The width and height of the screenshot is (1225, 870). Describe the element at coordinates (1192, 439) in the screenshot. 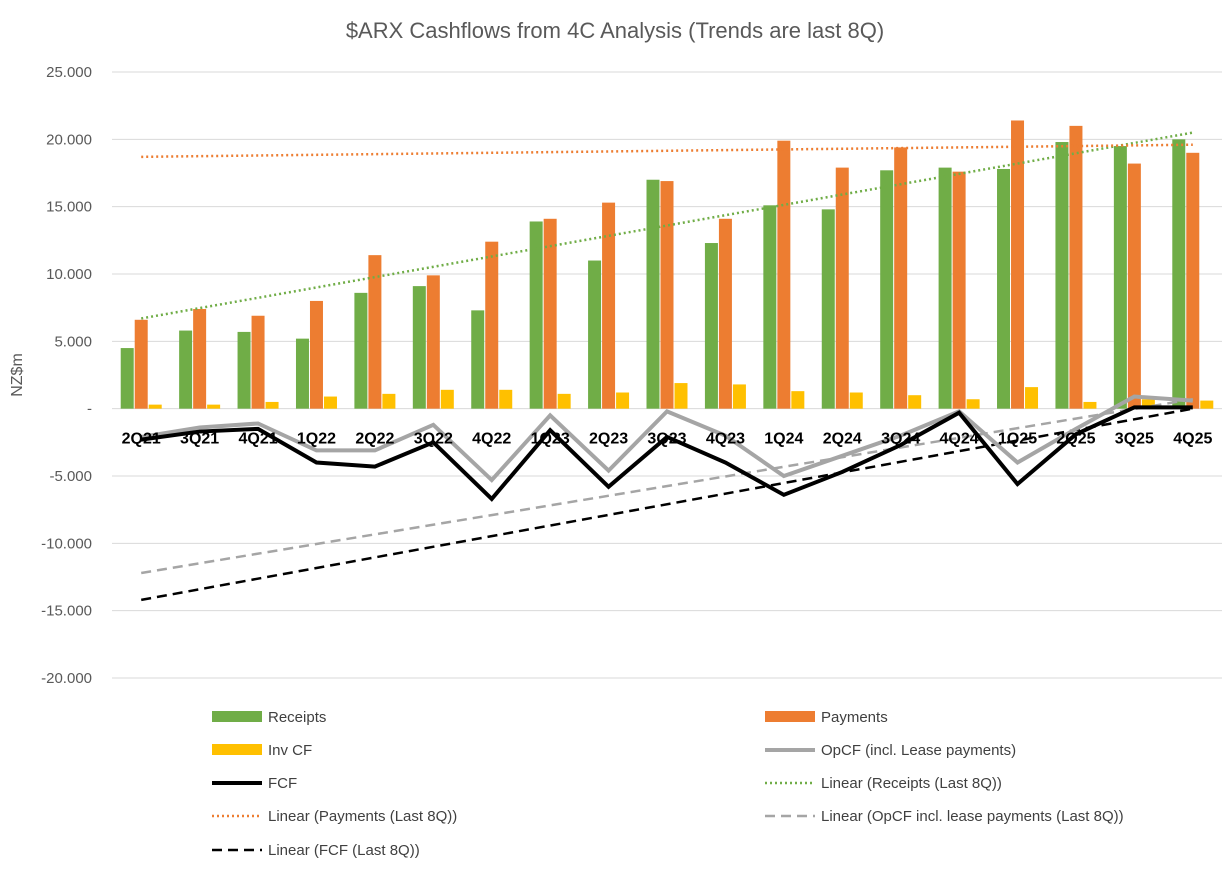

I see `x-category-label: 4Q25` at that location.